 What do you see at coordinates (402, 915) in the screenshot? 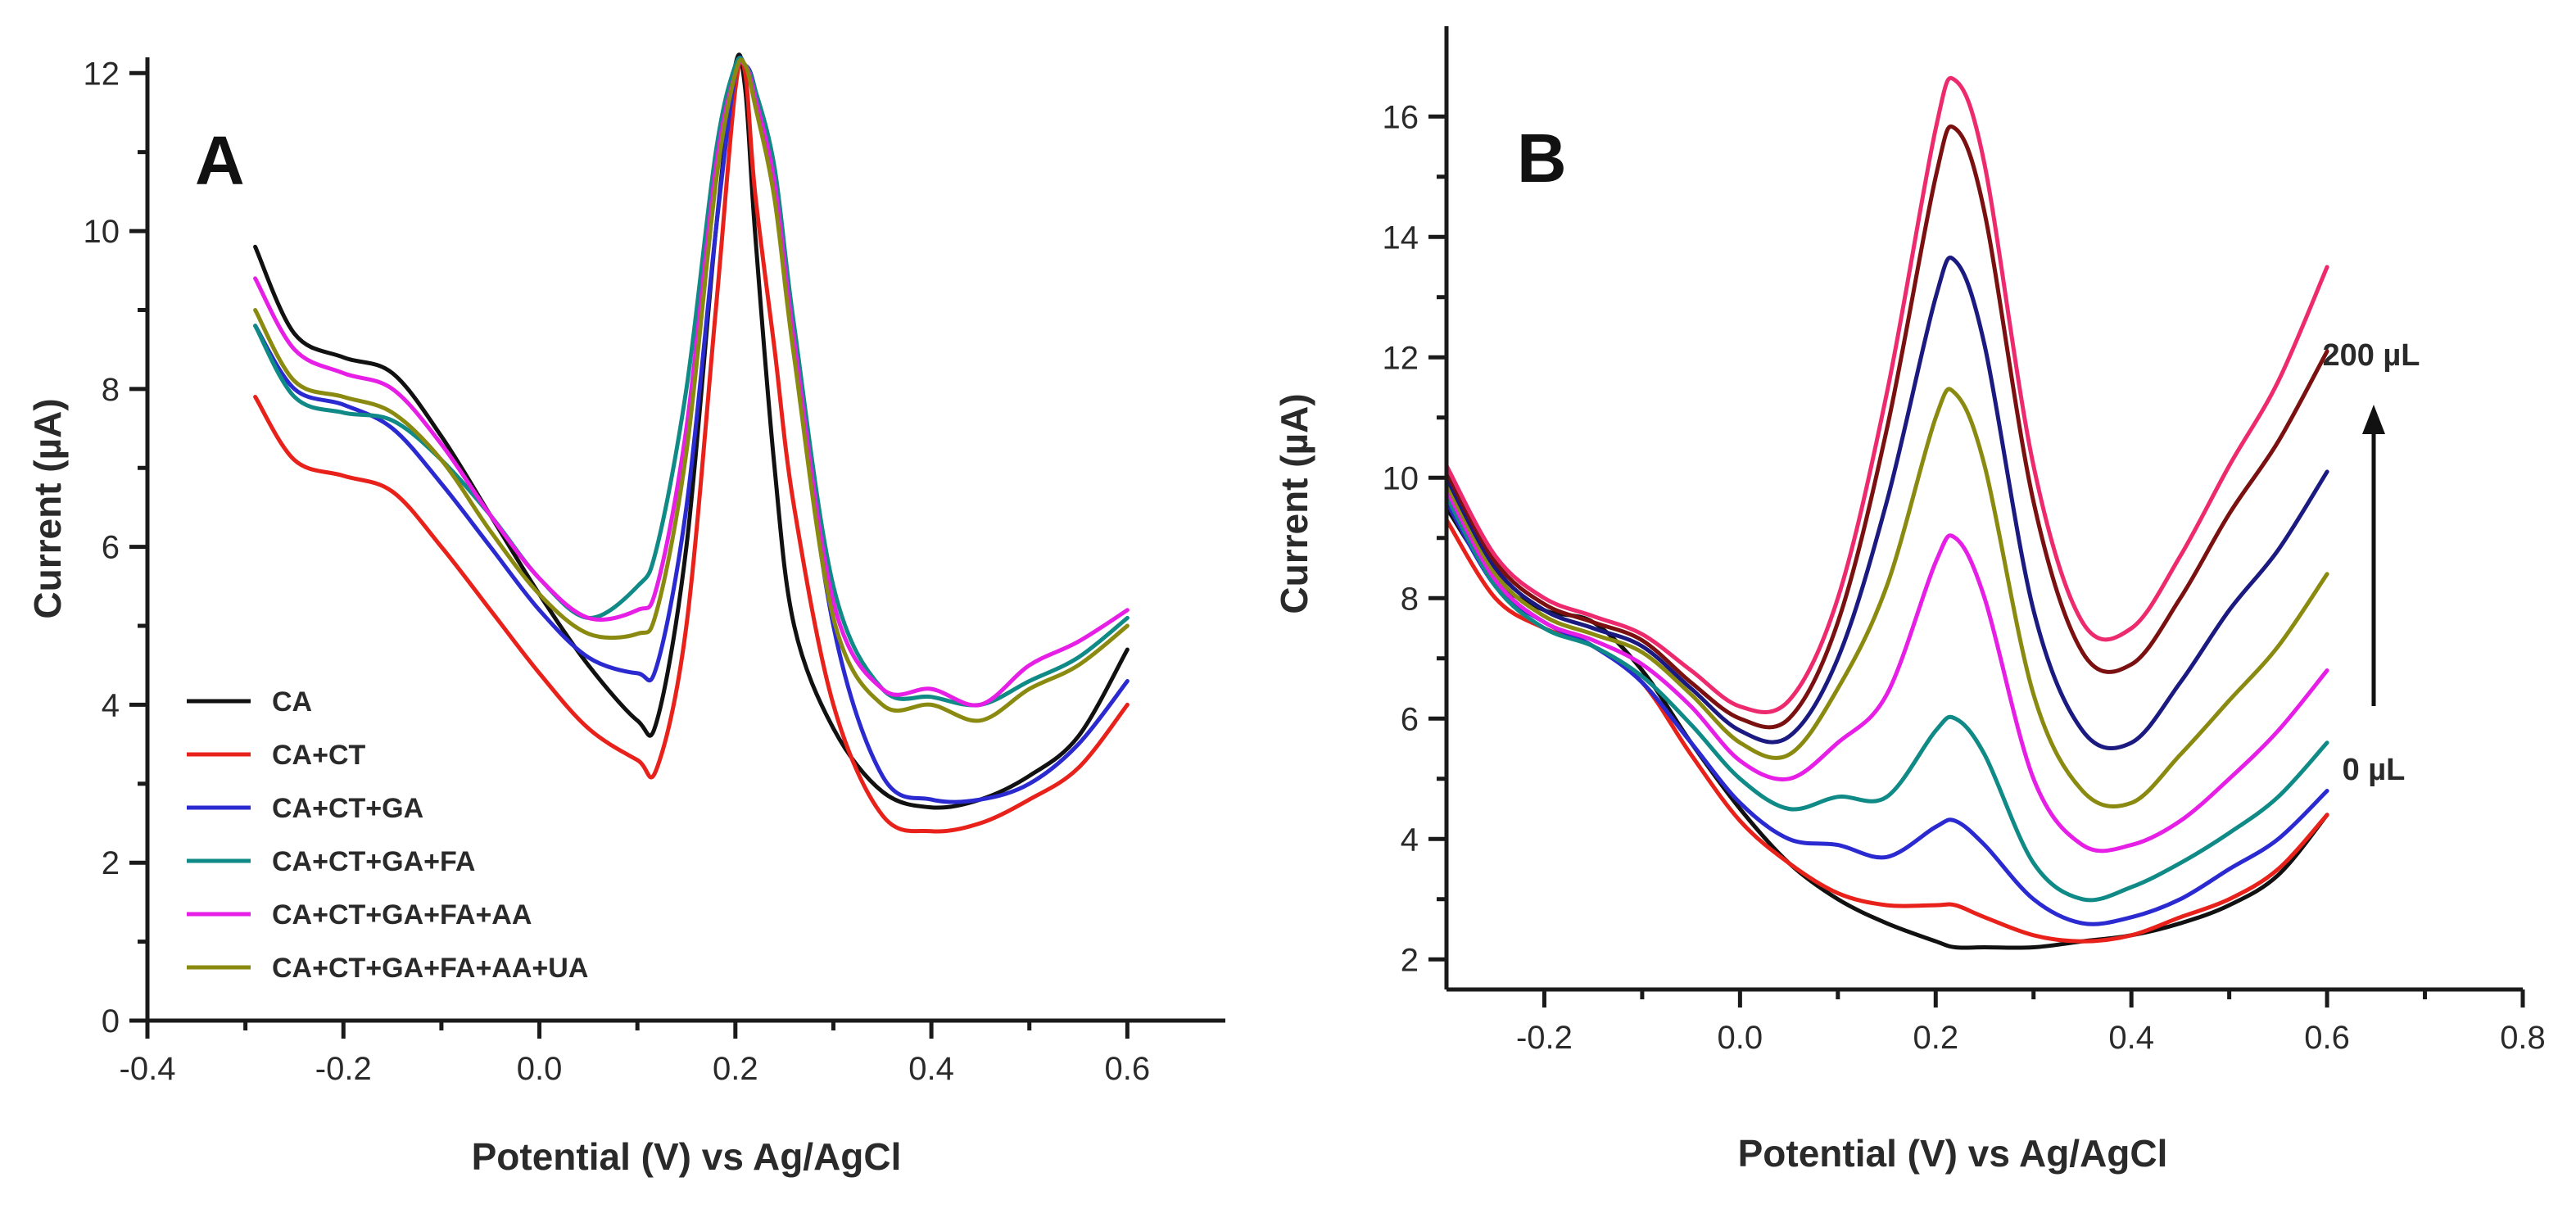
I see `panel-a-legend-label: CA+CT+GA+FA+AA` at bounding box center [402, 915].